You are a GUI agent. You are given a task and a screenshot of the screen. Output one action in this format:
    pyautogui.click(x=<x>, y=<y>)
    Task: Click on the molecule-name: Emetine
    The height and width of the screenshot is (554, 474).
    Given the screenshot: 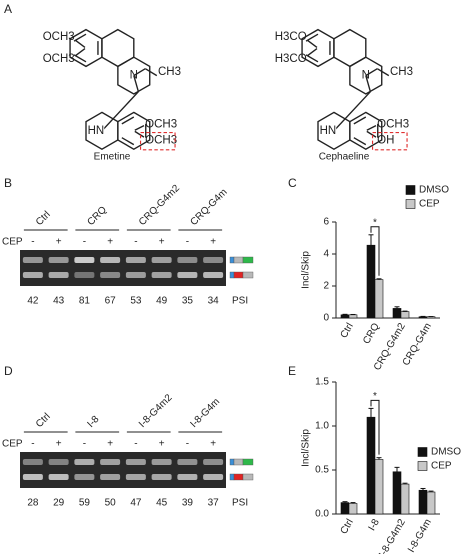 What is the action you would take?
    pyautogui.click(x=112, y=157)
    